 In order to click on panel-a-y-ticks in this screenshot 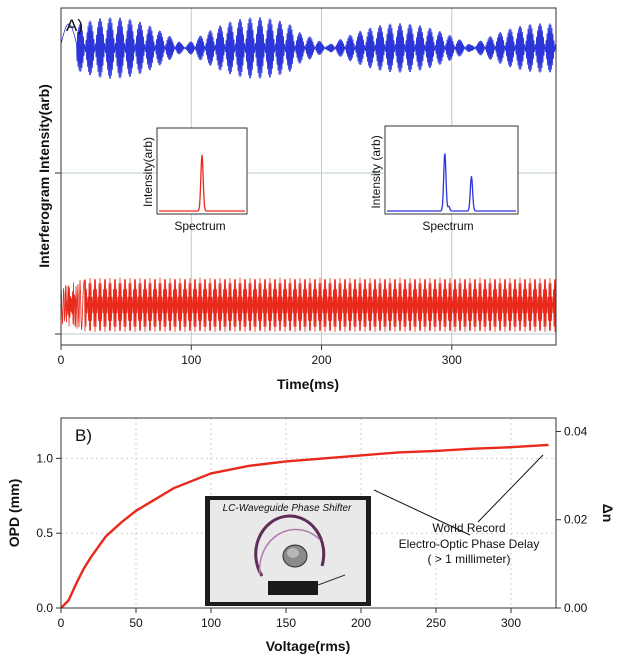, I will do `click(58, 253)`.